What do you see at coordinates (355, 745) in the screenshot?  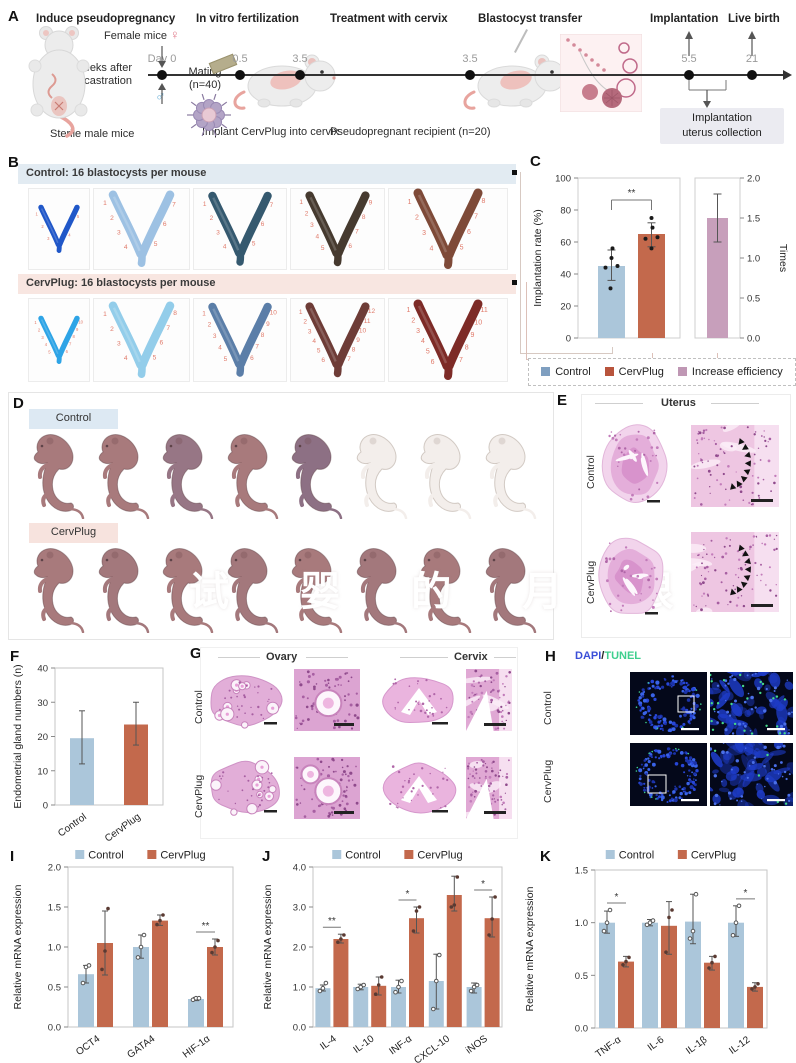 I see `panel-g: G Ovary Cervix Control CervPlug` at bounding box center [355, 745].